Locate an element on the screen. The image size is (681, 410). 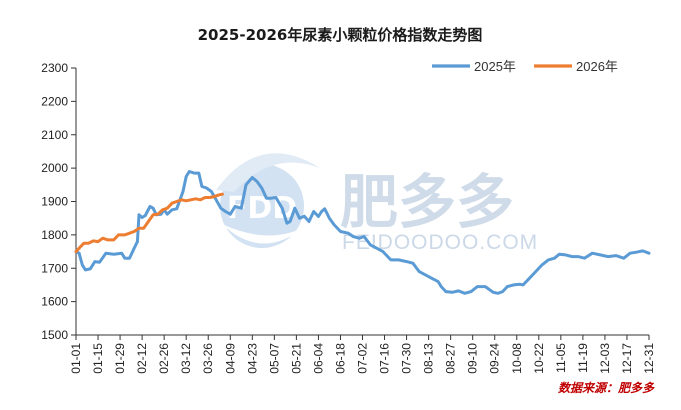
legend-label-2025: 2025年 is located at coordinates (495, 66).